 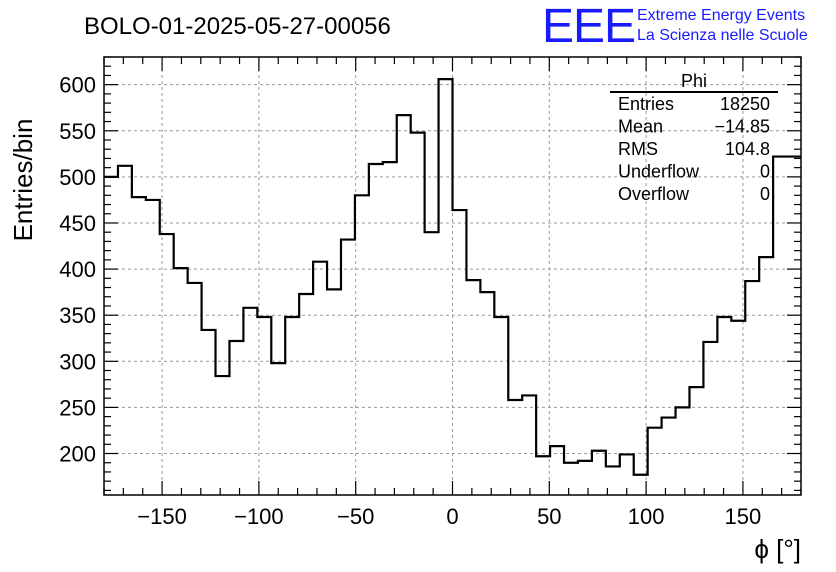 What do you see at coordinates (745, 104) in the screenshot?
I see `stats-row-value: 18250` at bounding box center [745, 104].